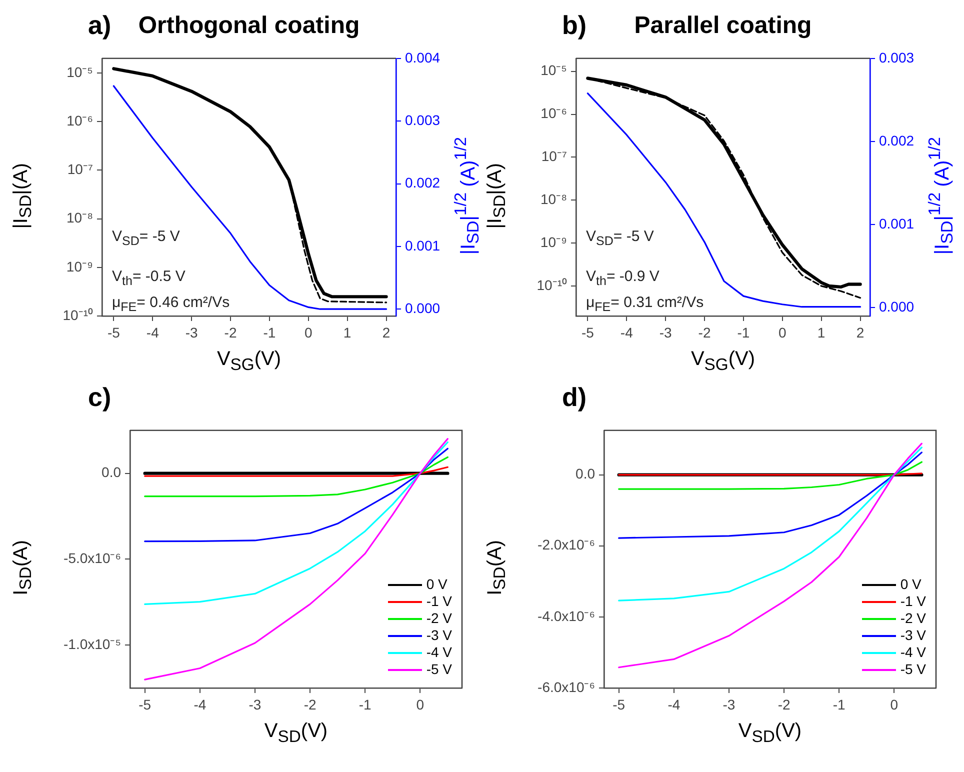 The width and height of the screenshot is (964, 772). I want to click on text: d), so click(574, 397).